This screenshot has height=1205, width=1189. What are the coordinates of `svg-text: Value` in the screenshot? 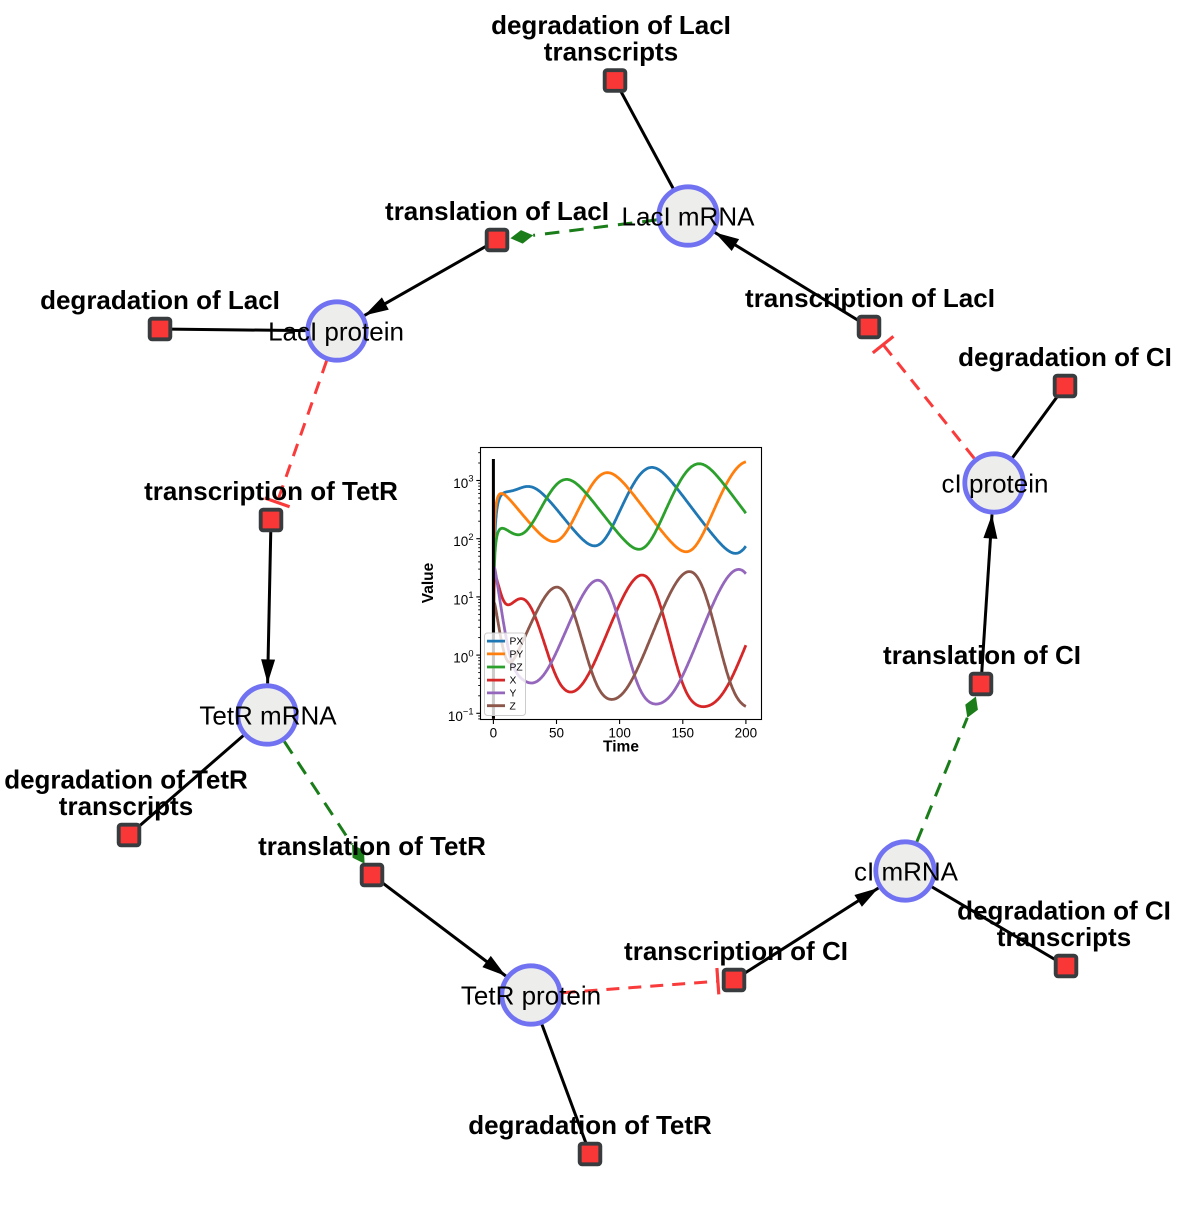 It's located at (428, 582).